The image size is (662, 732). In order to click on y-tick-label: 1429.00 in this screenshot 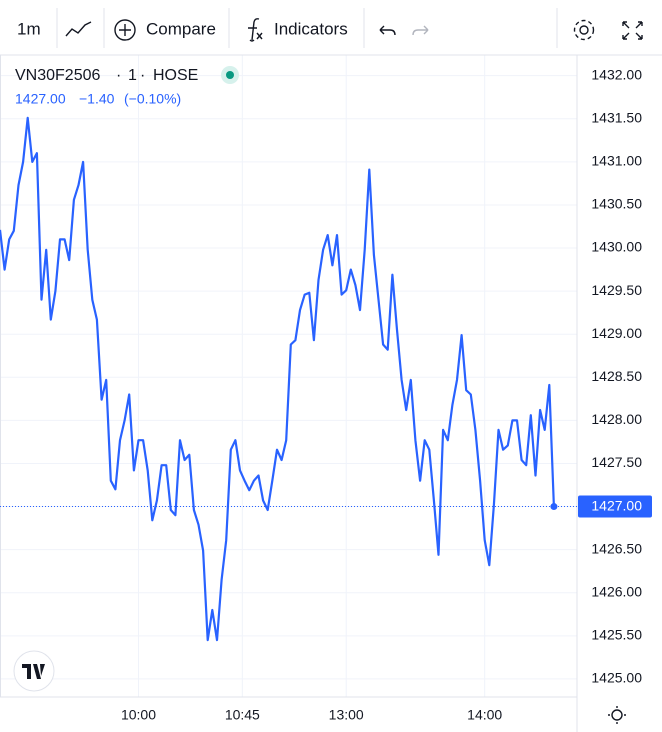, I will do `click(616, 333)`.